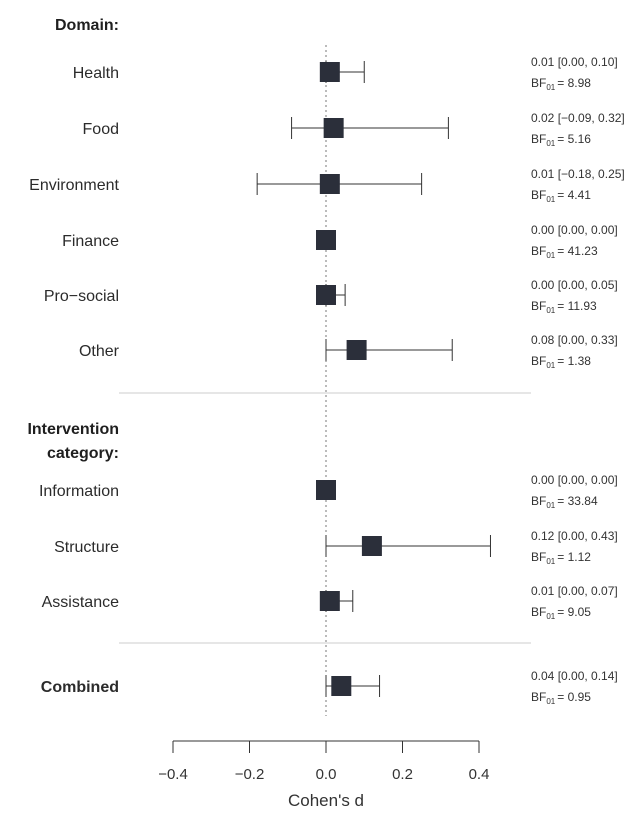 This screenshot has height=816, width=638. Describe the element at coordinates (329, 687) in the screenshot. I see `forest-row: Combined 0.04 [0.00, 0.14] BF01 = 0.95` at that location.